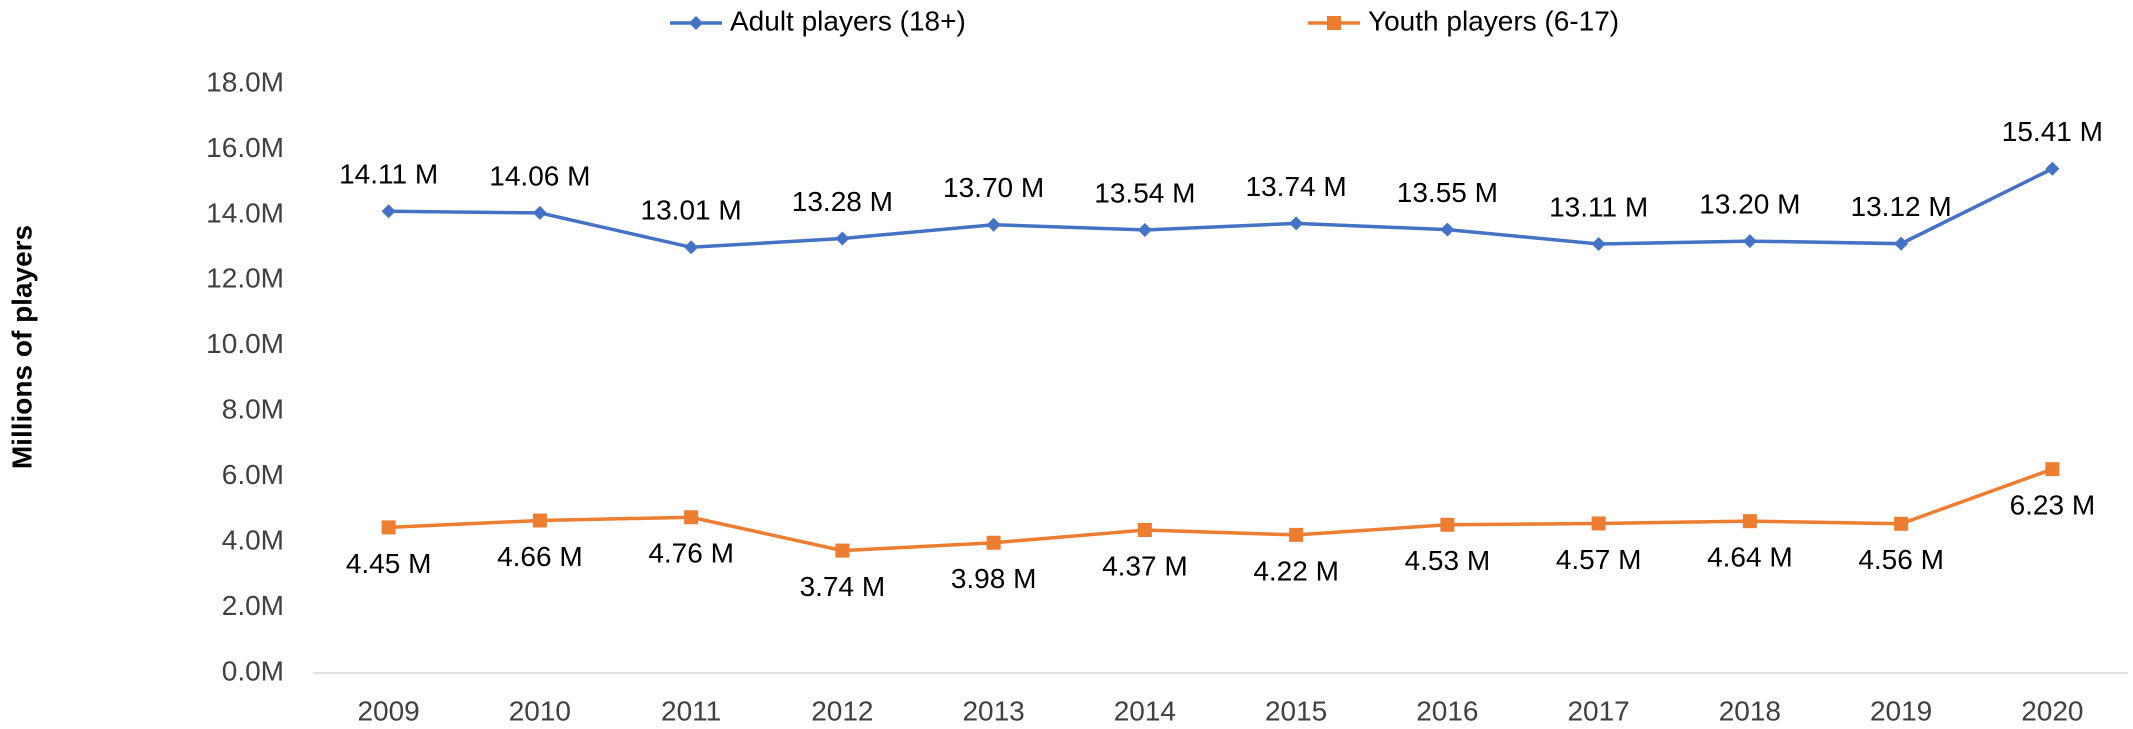 Image resolution: width=2133 pixels, height=729 pixels. What do you see at coordinates (993, 187) in the screenshot?
I see `data-label: 13.70 M` at bounding box center [993, 187].